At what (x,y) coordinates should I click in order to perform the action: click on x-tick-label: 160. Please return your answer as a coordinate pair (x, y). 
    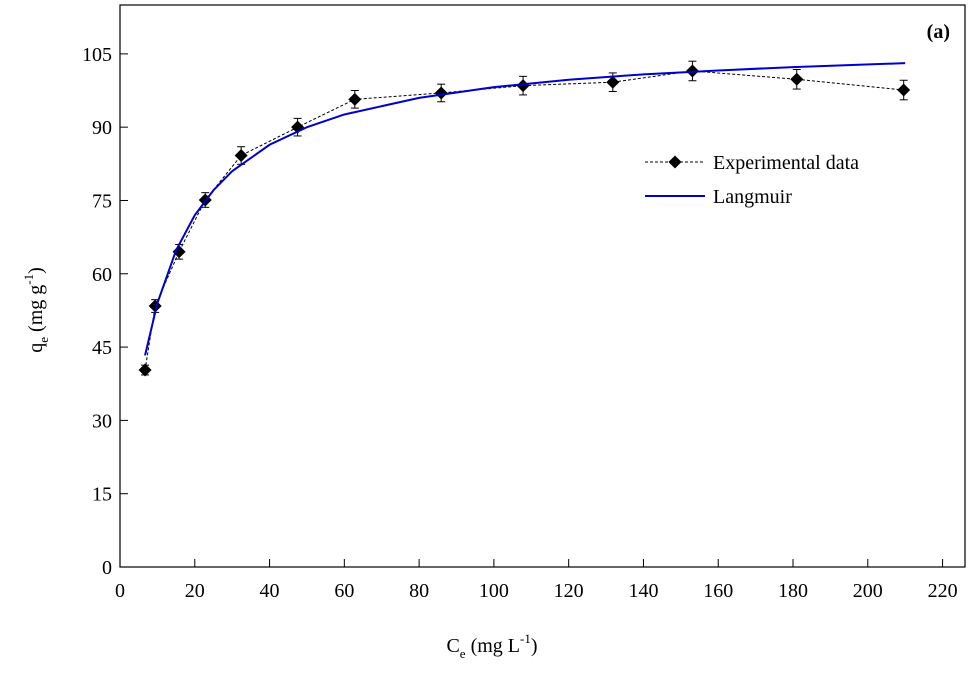
    Looking at the image, I should click on (718, 591).